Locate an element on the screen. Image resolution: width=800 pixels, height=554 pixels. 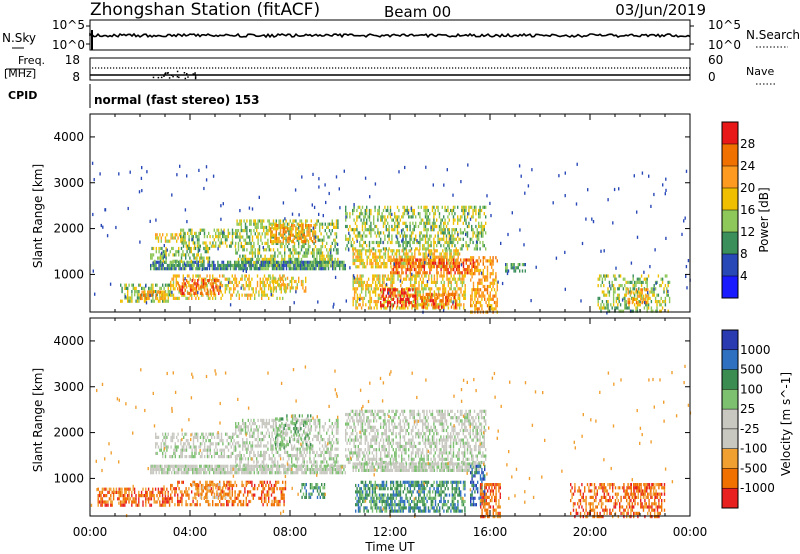
nsky-label: N.Sky is located at coordinates (19, 38).